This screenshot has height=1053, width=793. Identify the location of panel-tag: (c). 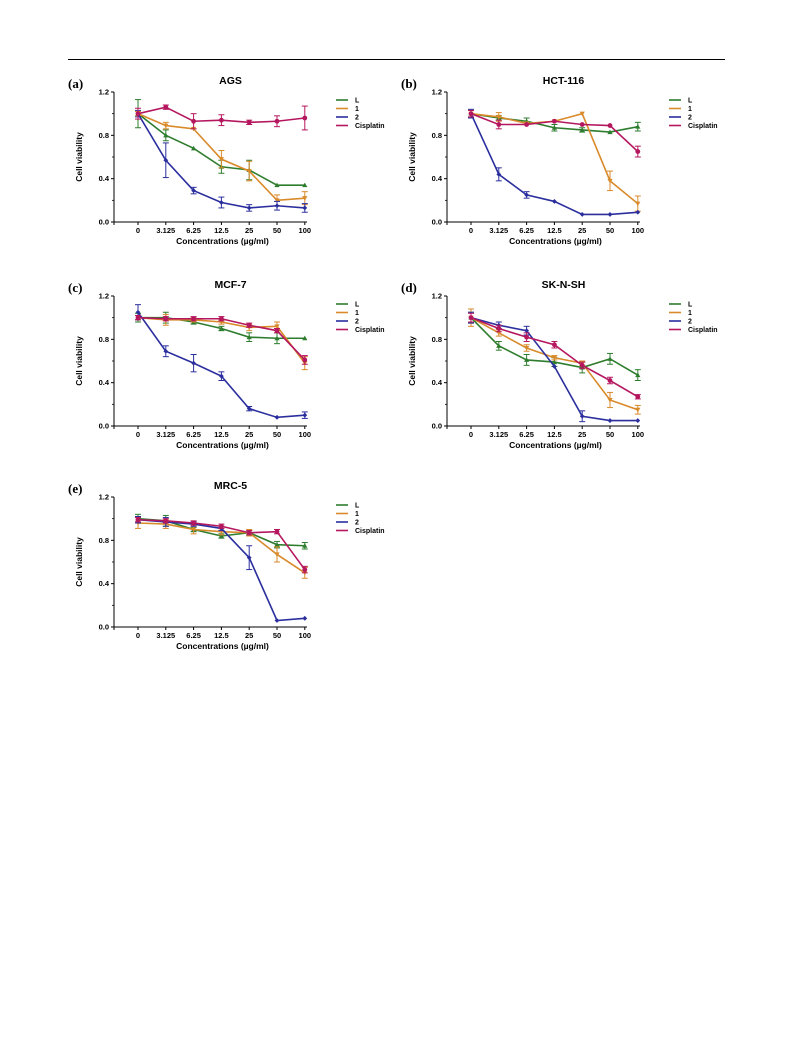
(75, 287).